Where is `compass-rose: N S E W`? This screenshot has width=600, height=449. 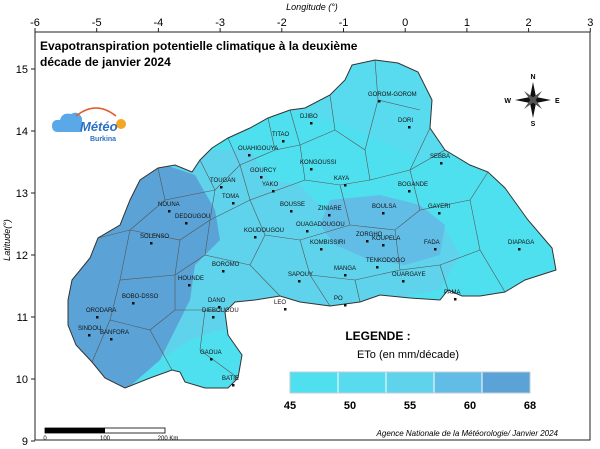 compass-rose: N S E W is located at coordinates (532, 101).